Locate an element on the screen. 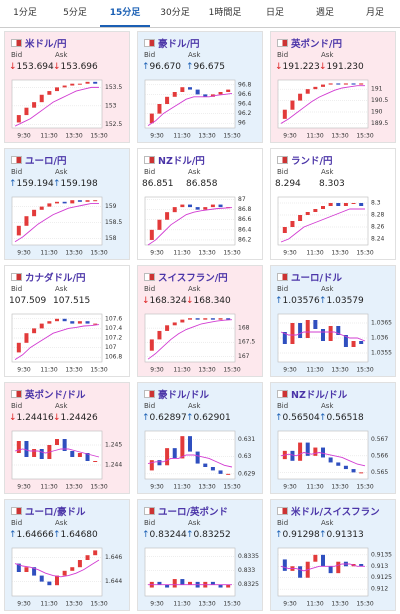 This screenshot has width=400, height=614. ask-value: ↑1.64680 is located at coordinates (75, 535).